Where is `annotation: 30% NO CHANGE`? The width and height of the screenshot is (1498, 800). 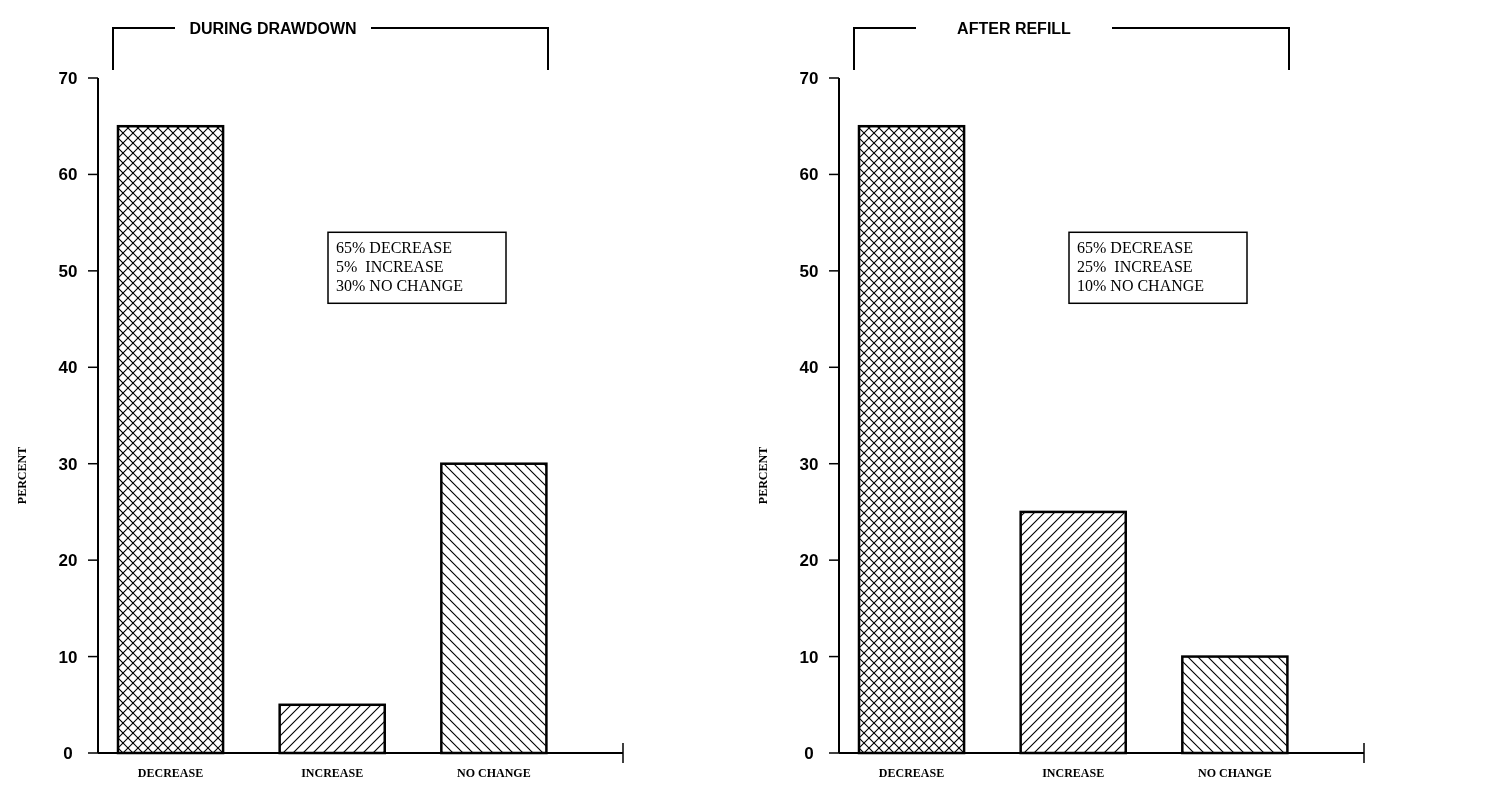
annotation: 30% NO CHANGE is located at coordinates (400, 286).